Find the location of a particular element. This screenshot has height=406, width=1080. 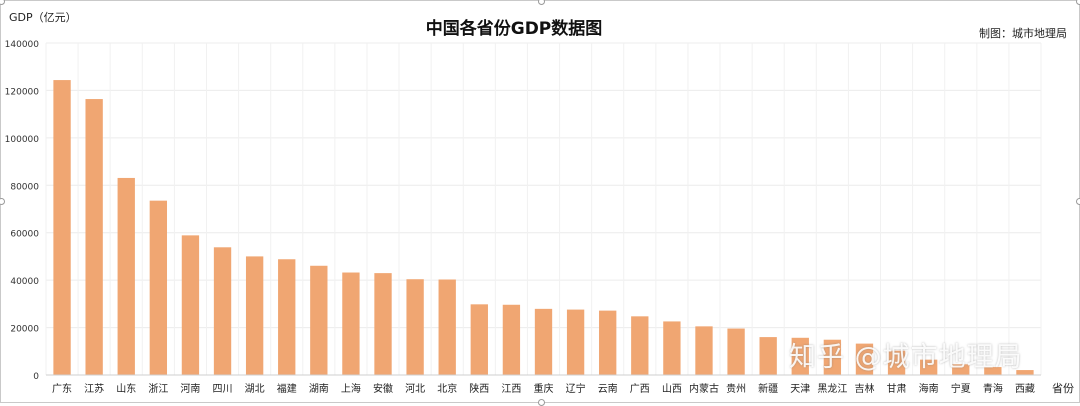

bar-北京 is located at coordinates (447, 327).